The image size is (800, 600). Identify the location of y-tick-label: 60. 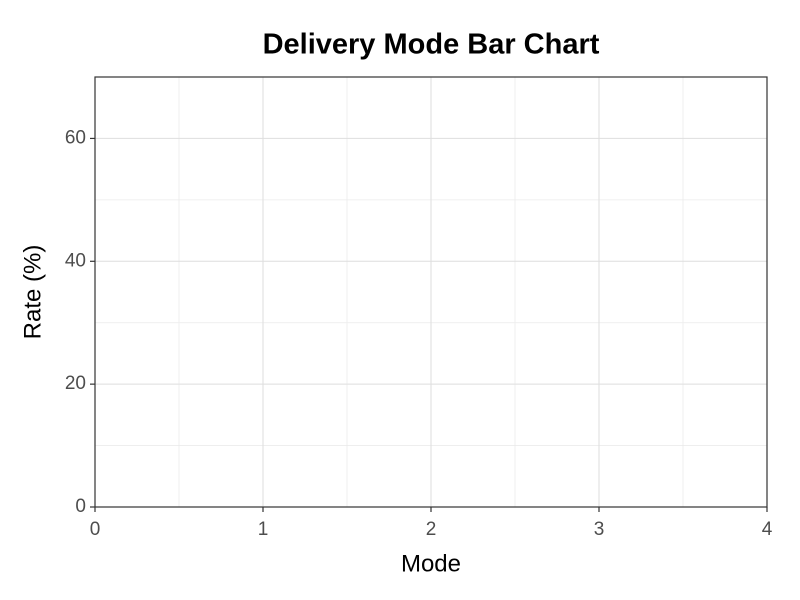
(75, 137).